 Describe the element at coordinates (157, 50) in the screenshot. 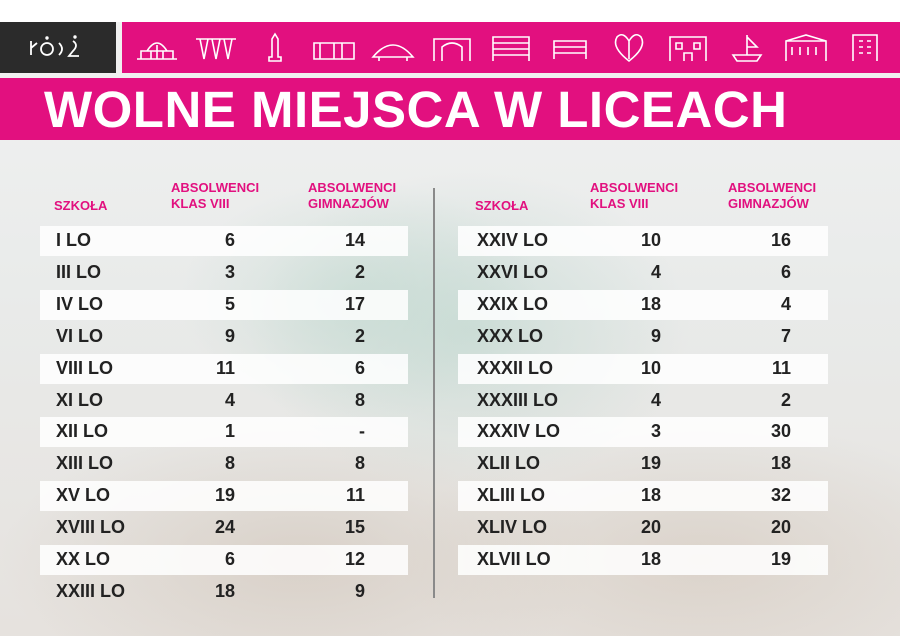

I see `railway-station-icon` at that location.